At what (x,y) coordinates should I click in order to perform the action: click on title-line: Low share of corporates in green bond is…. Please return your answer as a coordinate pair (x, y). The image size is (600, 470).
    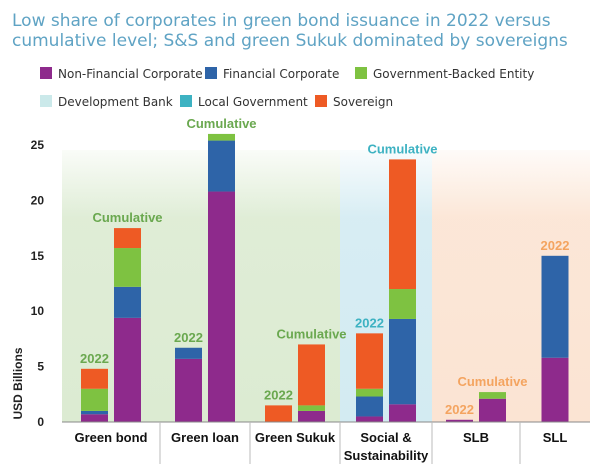
    Looking at the image, I should click on (281, 21).